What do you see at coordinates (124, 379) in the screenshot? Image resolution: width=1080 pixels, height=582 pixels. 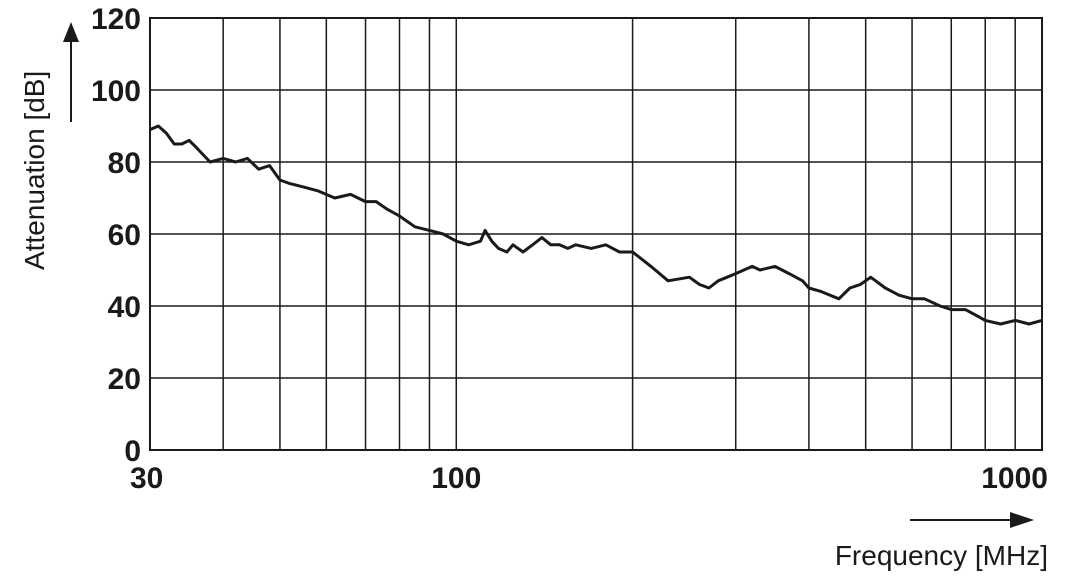 I see `y-tick-label: 20` at bounding box center [124, 379].